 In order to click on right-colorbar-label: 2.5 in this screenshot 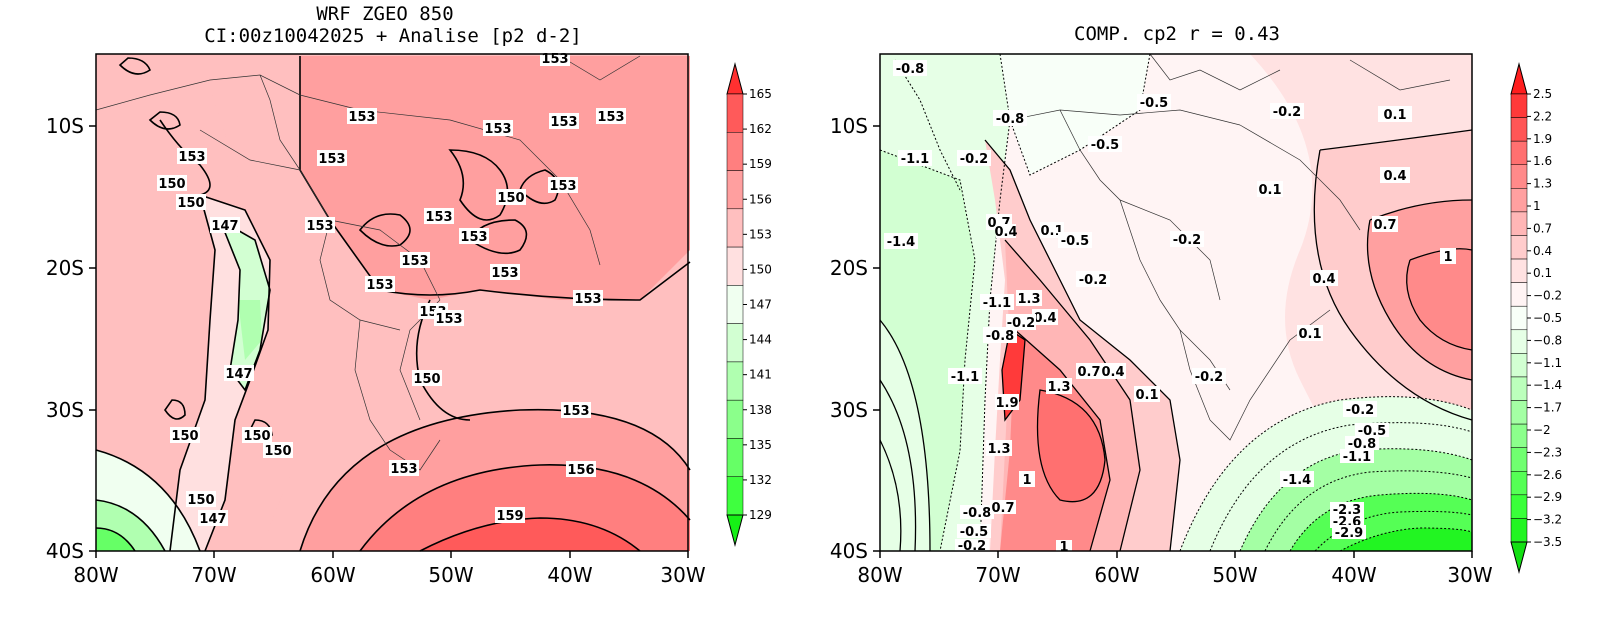, I will do `click(1542, 94)`.